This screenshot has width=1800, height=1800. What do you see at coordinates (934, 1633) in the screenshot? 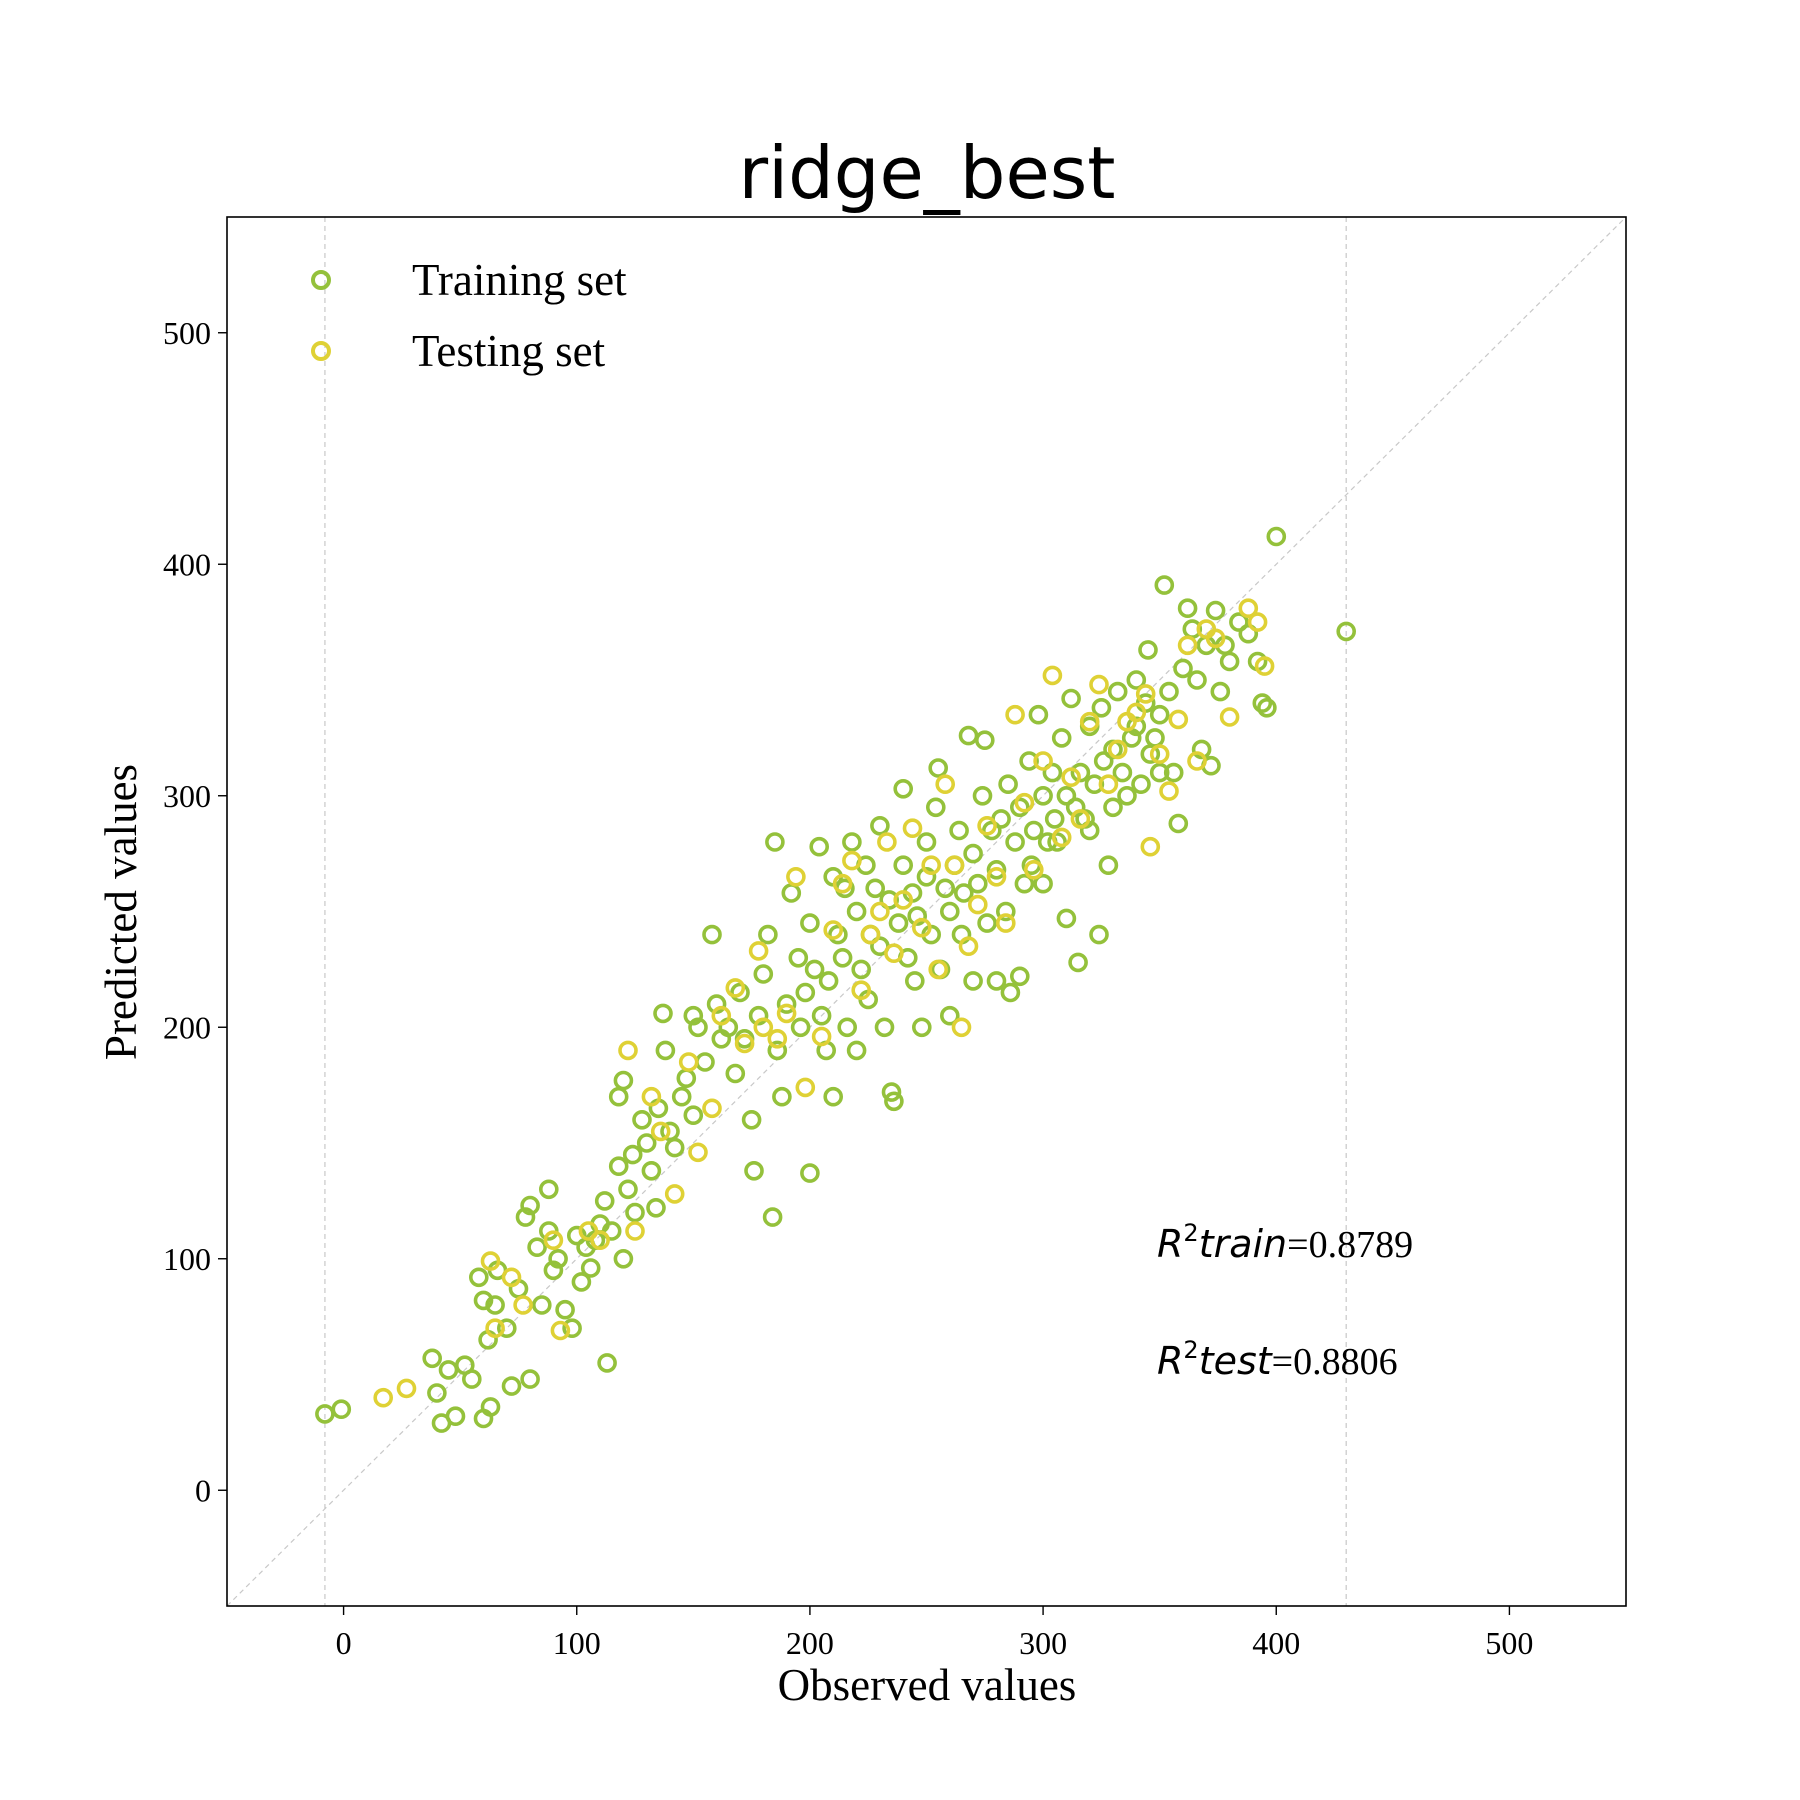
I see `x-axis-ticks: 0 100 200 300 400 500` at bounding box center [934, 1633].